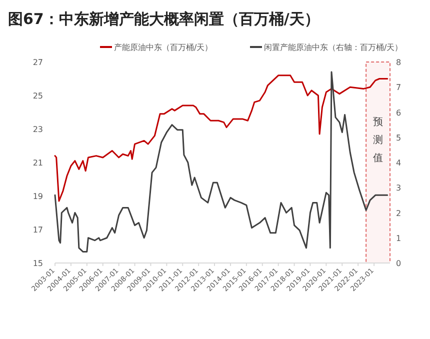  Describe the element at coordinates (37, 230) in the screenshot. I see `y-tick-label: 17` at that location.